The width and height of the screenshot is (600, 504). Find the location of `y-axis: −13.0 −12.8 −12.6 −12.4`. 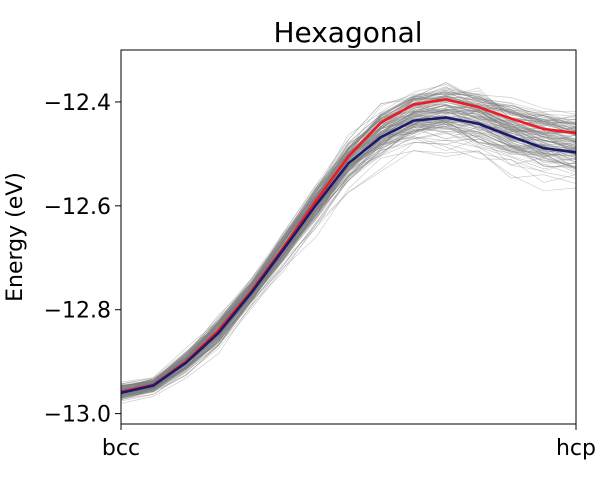

y-axis: −13.0 −12.8 −12.6 −12.4 is located at coordinates (82, 259).